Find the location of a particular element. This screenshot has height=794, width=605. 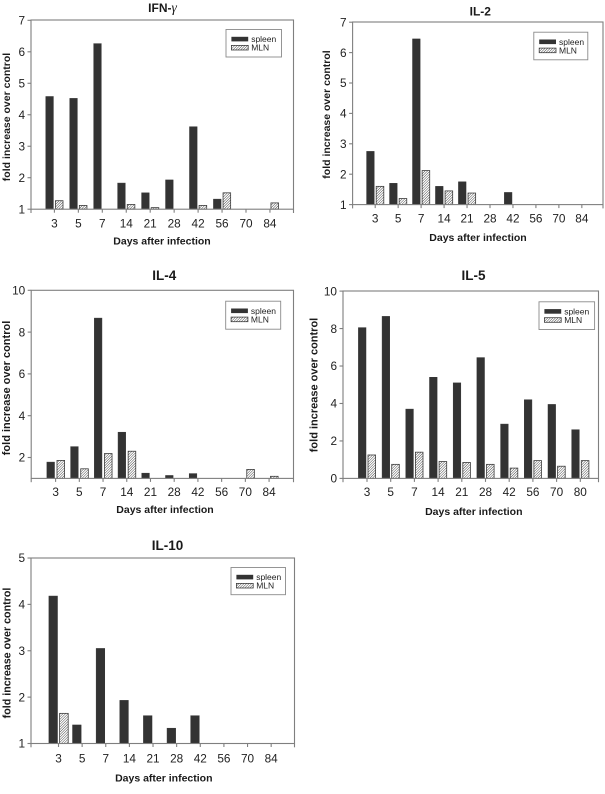

svg-text: 80 is located at coordinates (581, 492).